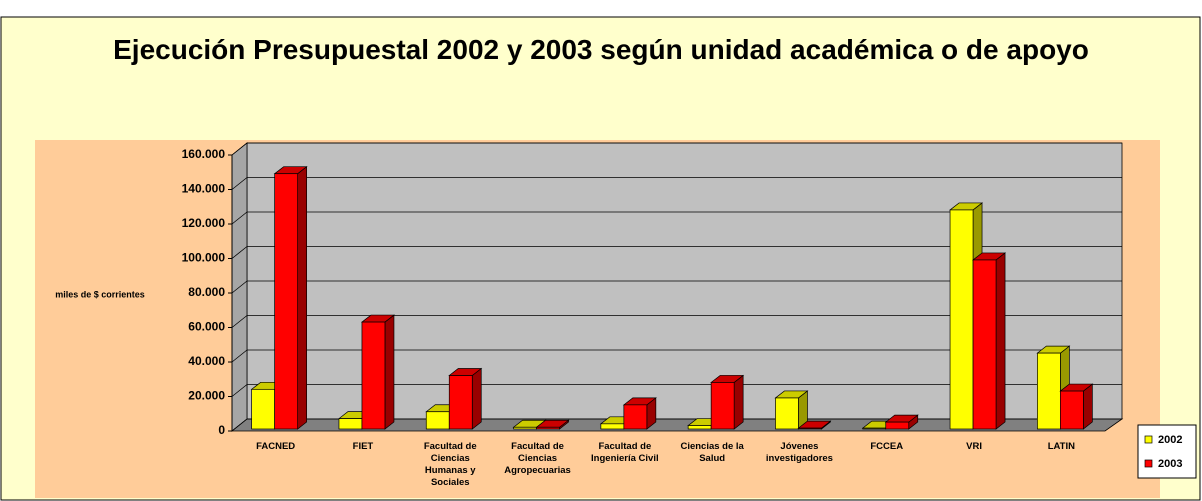  What do you see at coordinates (276, 446) in the screenshot?
I see `x-tick-label: FACNED` at bounding box center [276, 446].